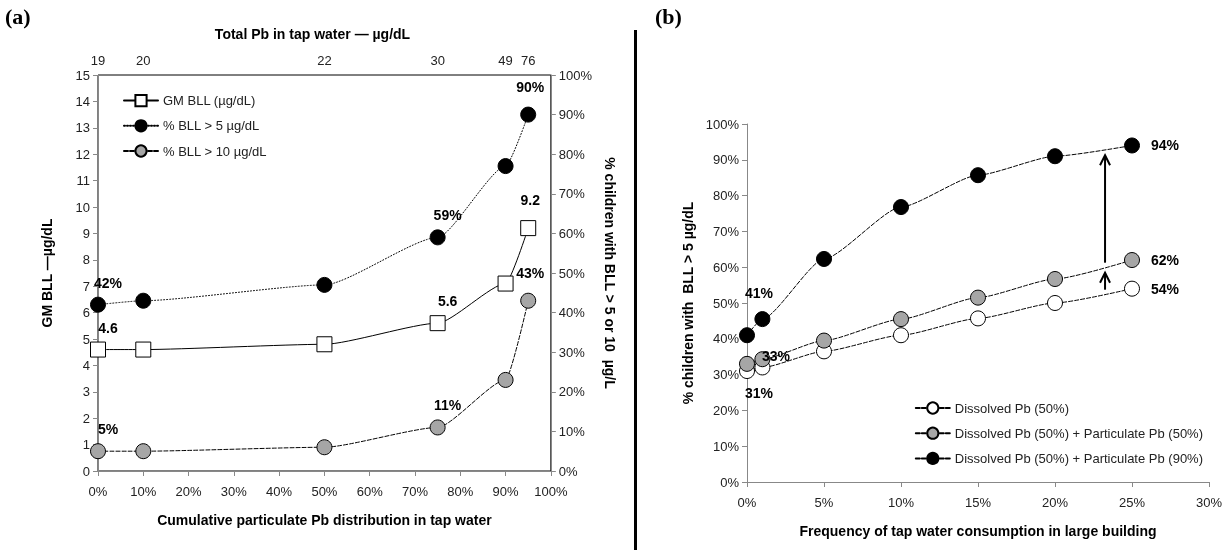 The width and height of the screenshot is (1225, 550). Describe the element at coordinates (86, 313) in the screenshot. I see `y-tick-label: 6` at that location.